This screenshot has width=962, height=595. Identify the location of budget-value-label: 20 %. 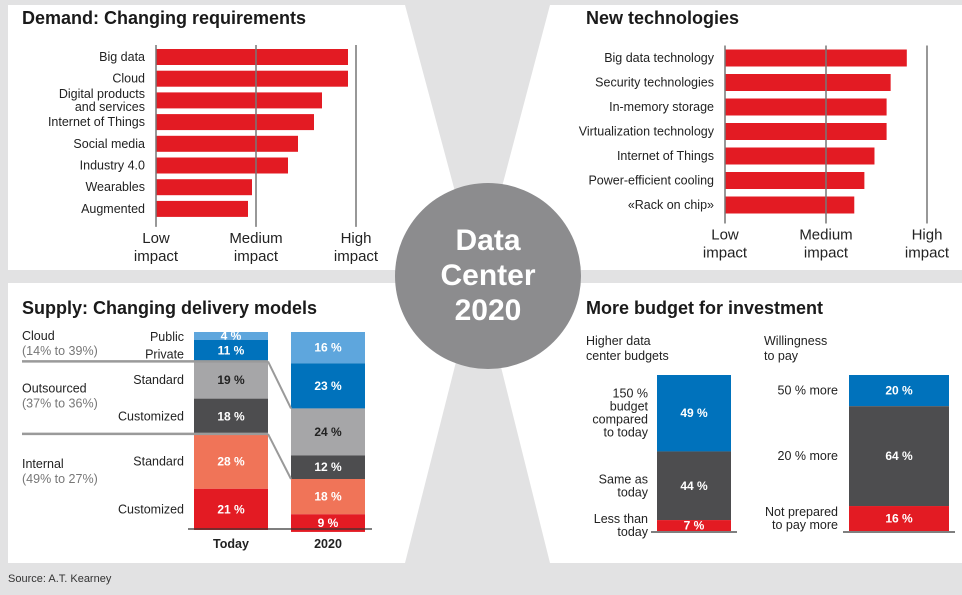
(899, 391).